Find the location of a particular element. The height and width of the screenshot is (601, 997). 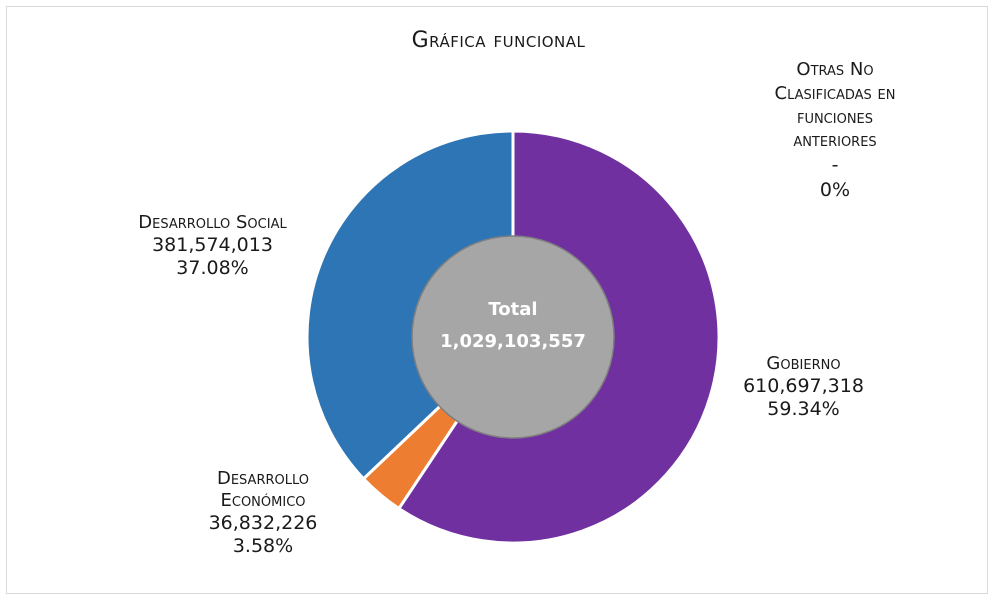

label-gobierno: Gobierno 610,697,318 59.34% is located at coordinates (803, 387).